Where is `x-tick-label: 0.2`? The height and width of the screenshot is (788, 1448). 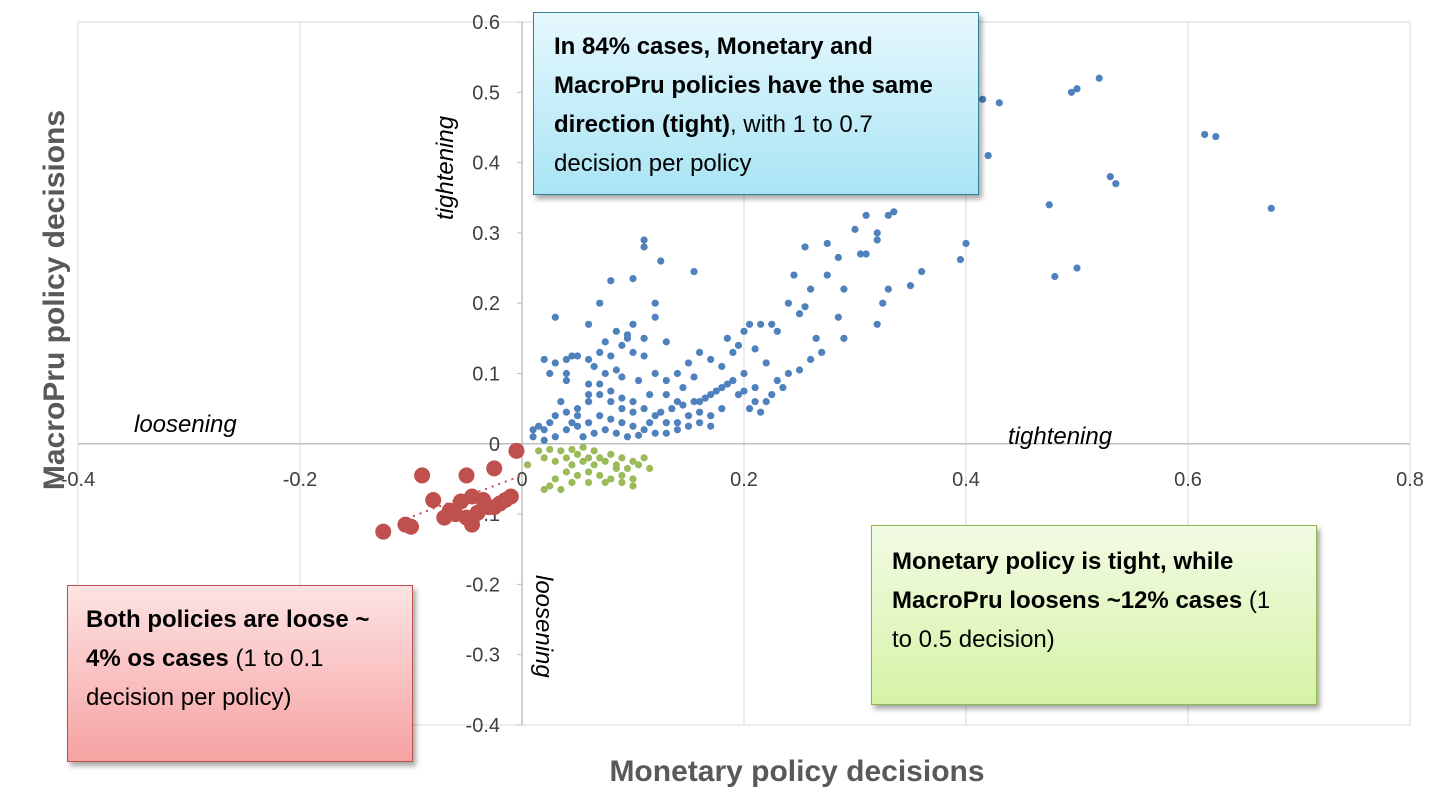
x-tick-label: 0.2 is located at coordinates (744, 480).